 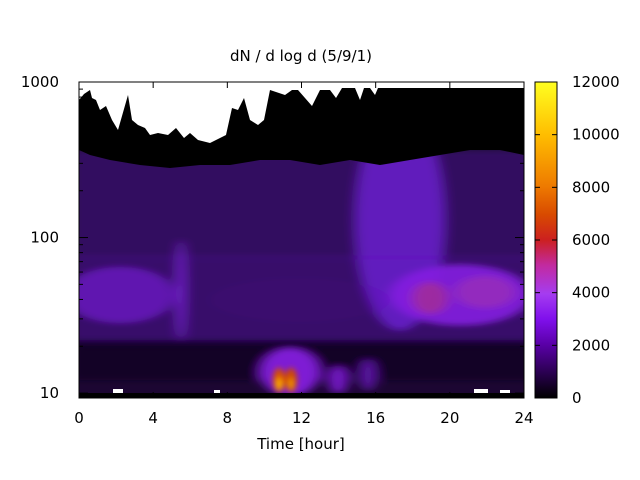 What do you see at coordinates (577, 398) in the screenshot?
I see `colorbar-tick-label: 0` at bounding box center [577, 398].